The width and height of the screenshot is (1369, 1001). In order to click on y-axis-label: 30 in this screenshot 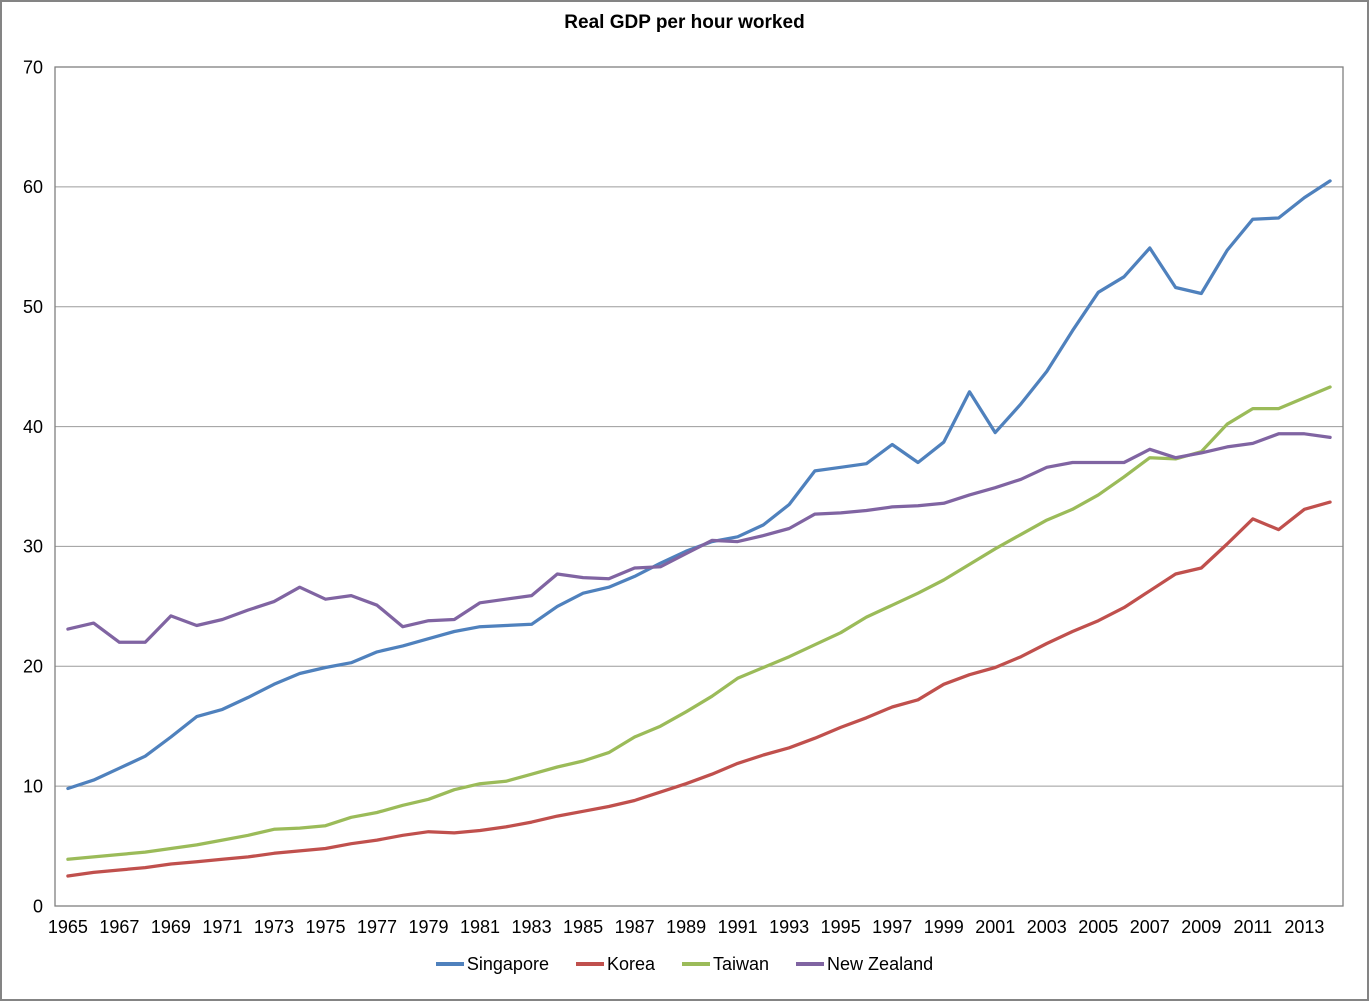, I will do `click(33, 547)`.